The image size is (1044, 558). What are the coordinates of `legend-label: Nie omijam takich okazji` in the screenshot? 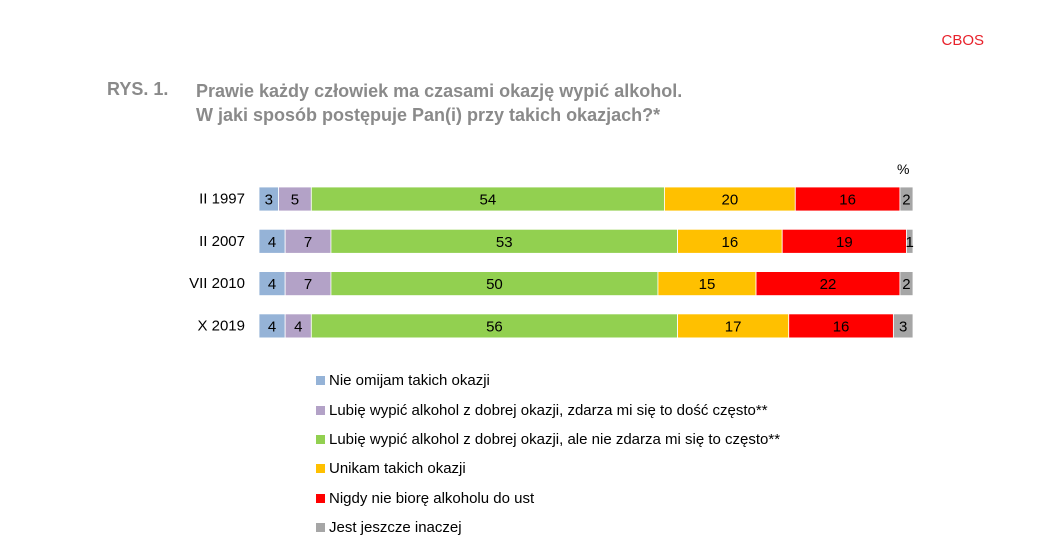 It's located at (409, 381).